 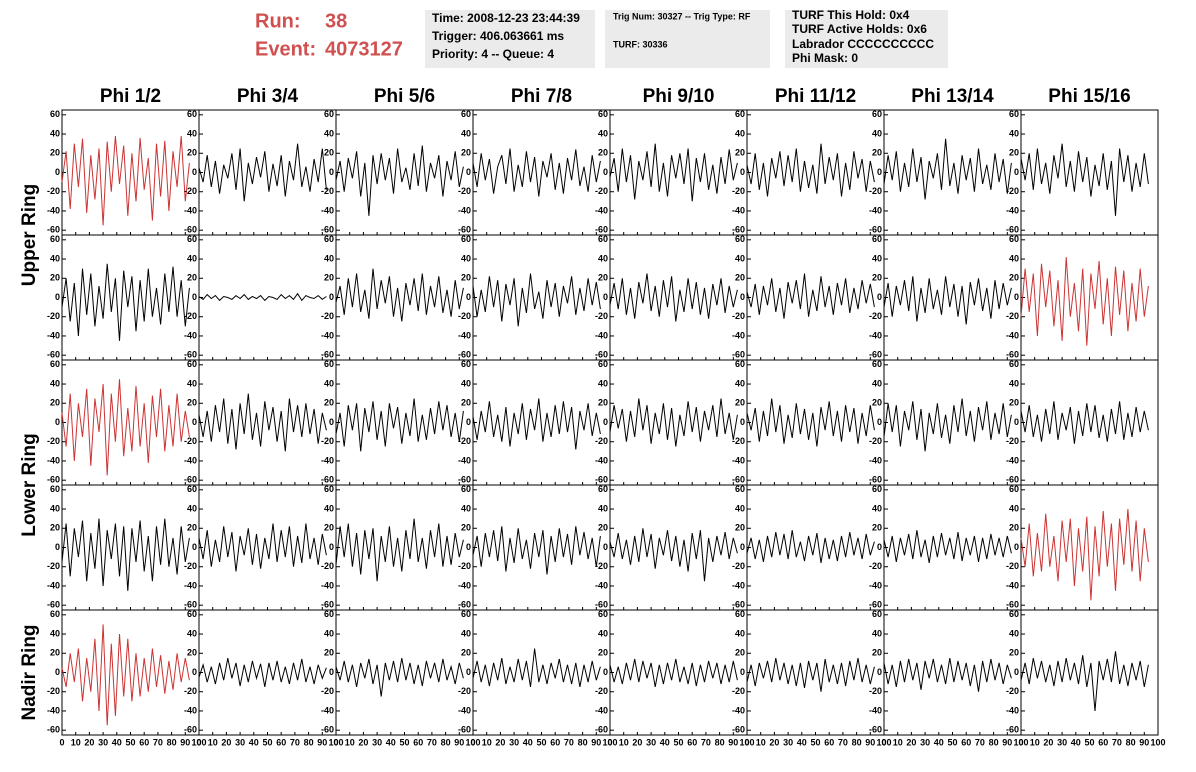 What do you see at coordinates (541, 96) in the screenshot?
I see `column-title: Phi 7/8` at bounding box center [541, 96].